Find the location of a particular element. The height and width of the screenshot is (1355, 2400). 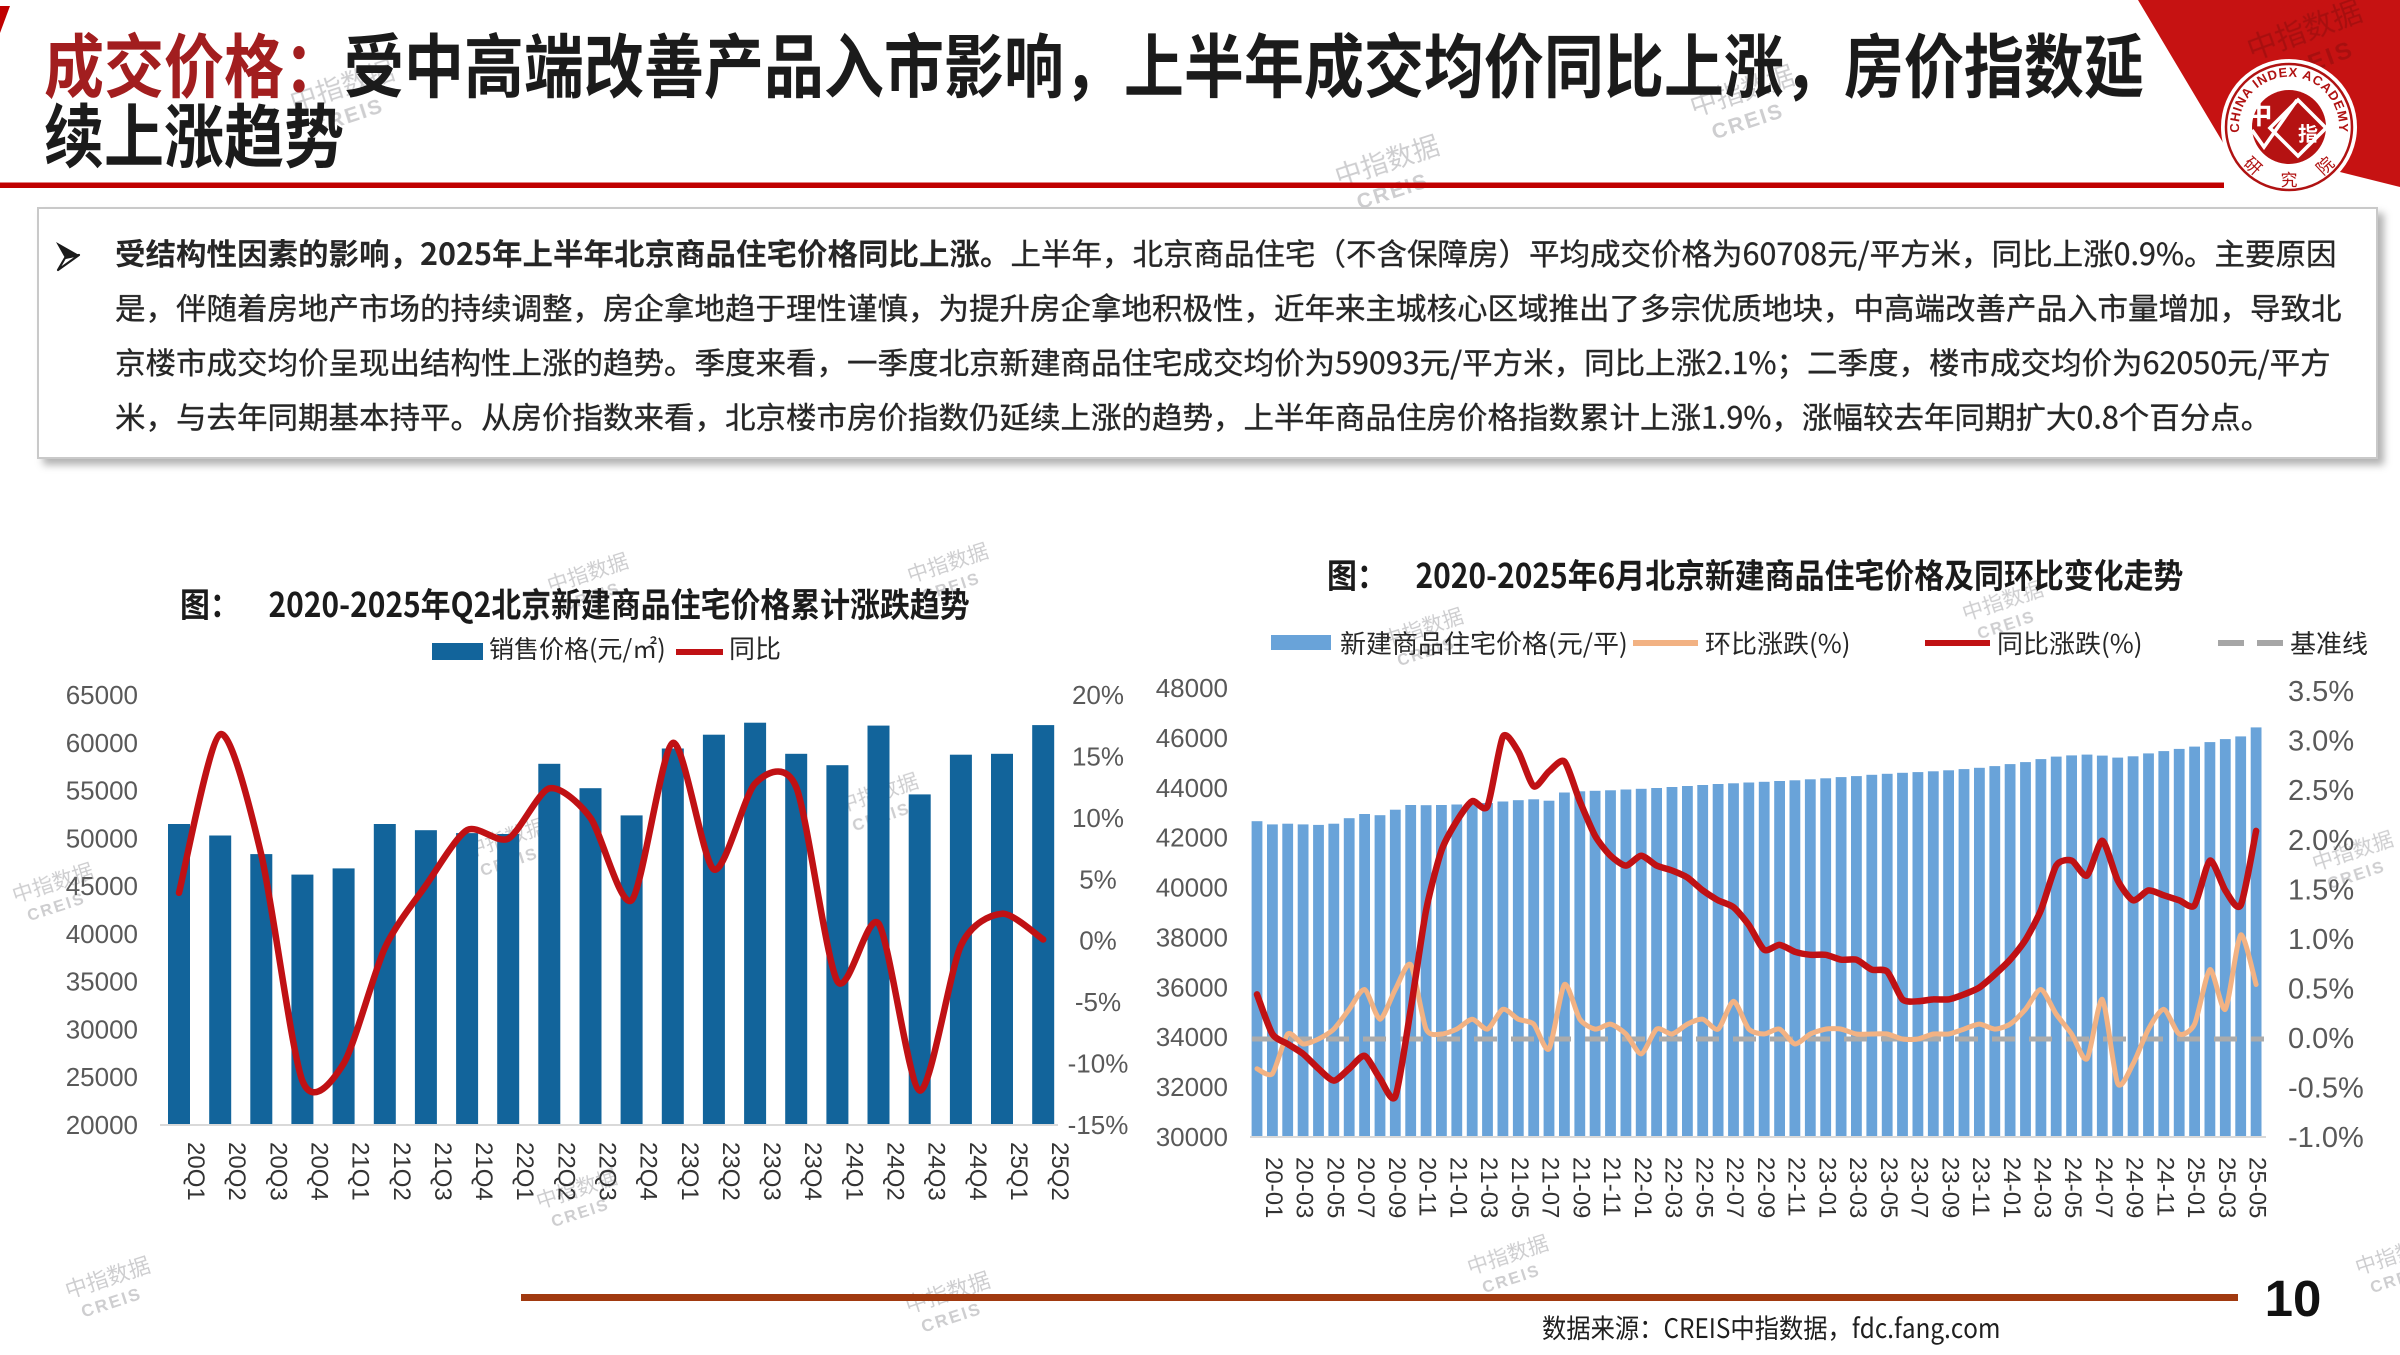

svg-text: 1.0% is located at coordinates (2321, 940).